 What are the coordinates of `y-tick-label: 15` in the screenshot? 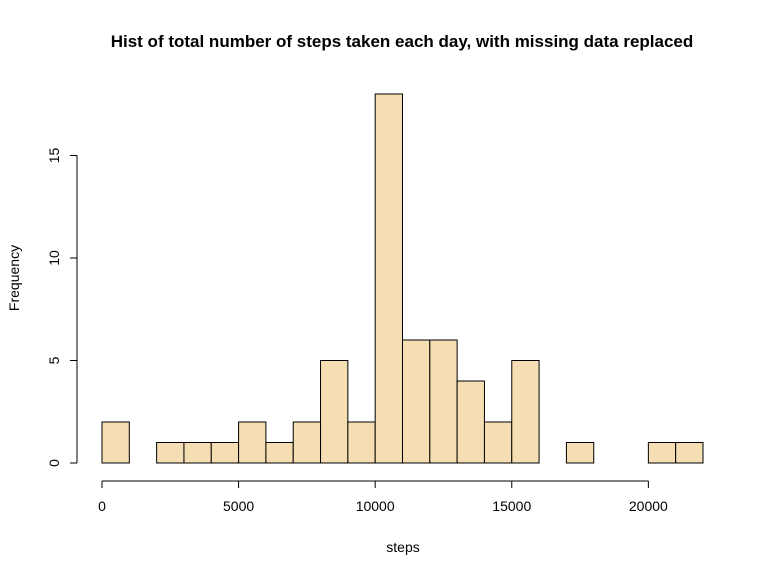 It's located at (54, 156).